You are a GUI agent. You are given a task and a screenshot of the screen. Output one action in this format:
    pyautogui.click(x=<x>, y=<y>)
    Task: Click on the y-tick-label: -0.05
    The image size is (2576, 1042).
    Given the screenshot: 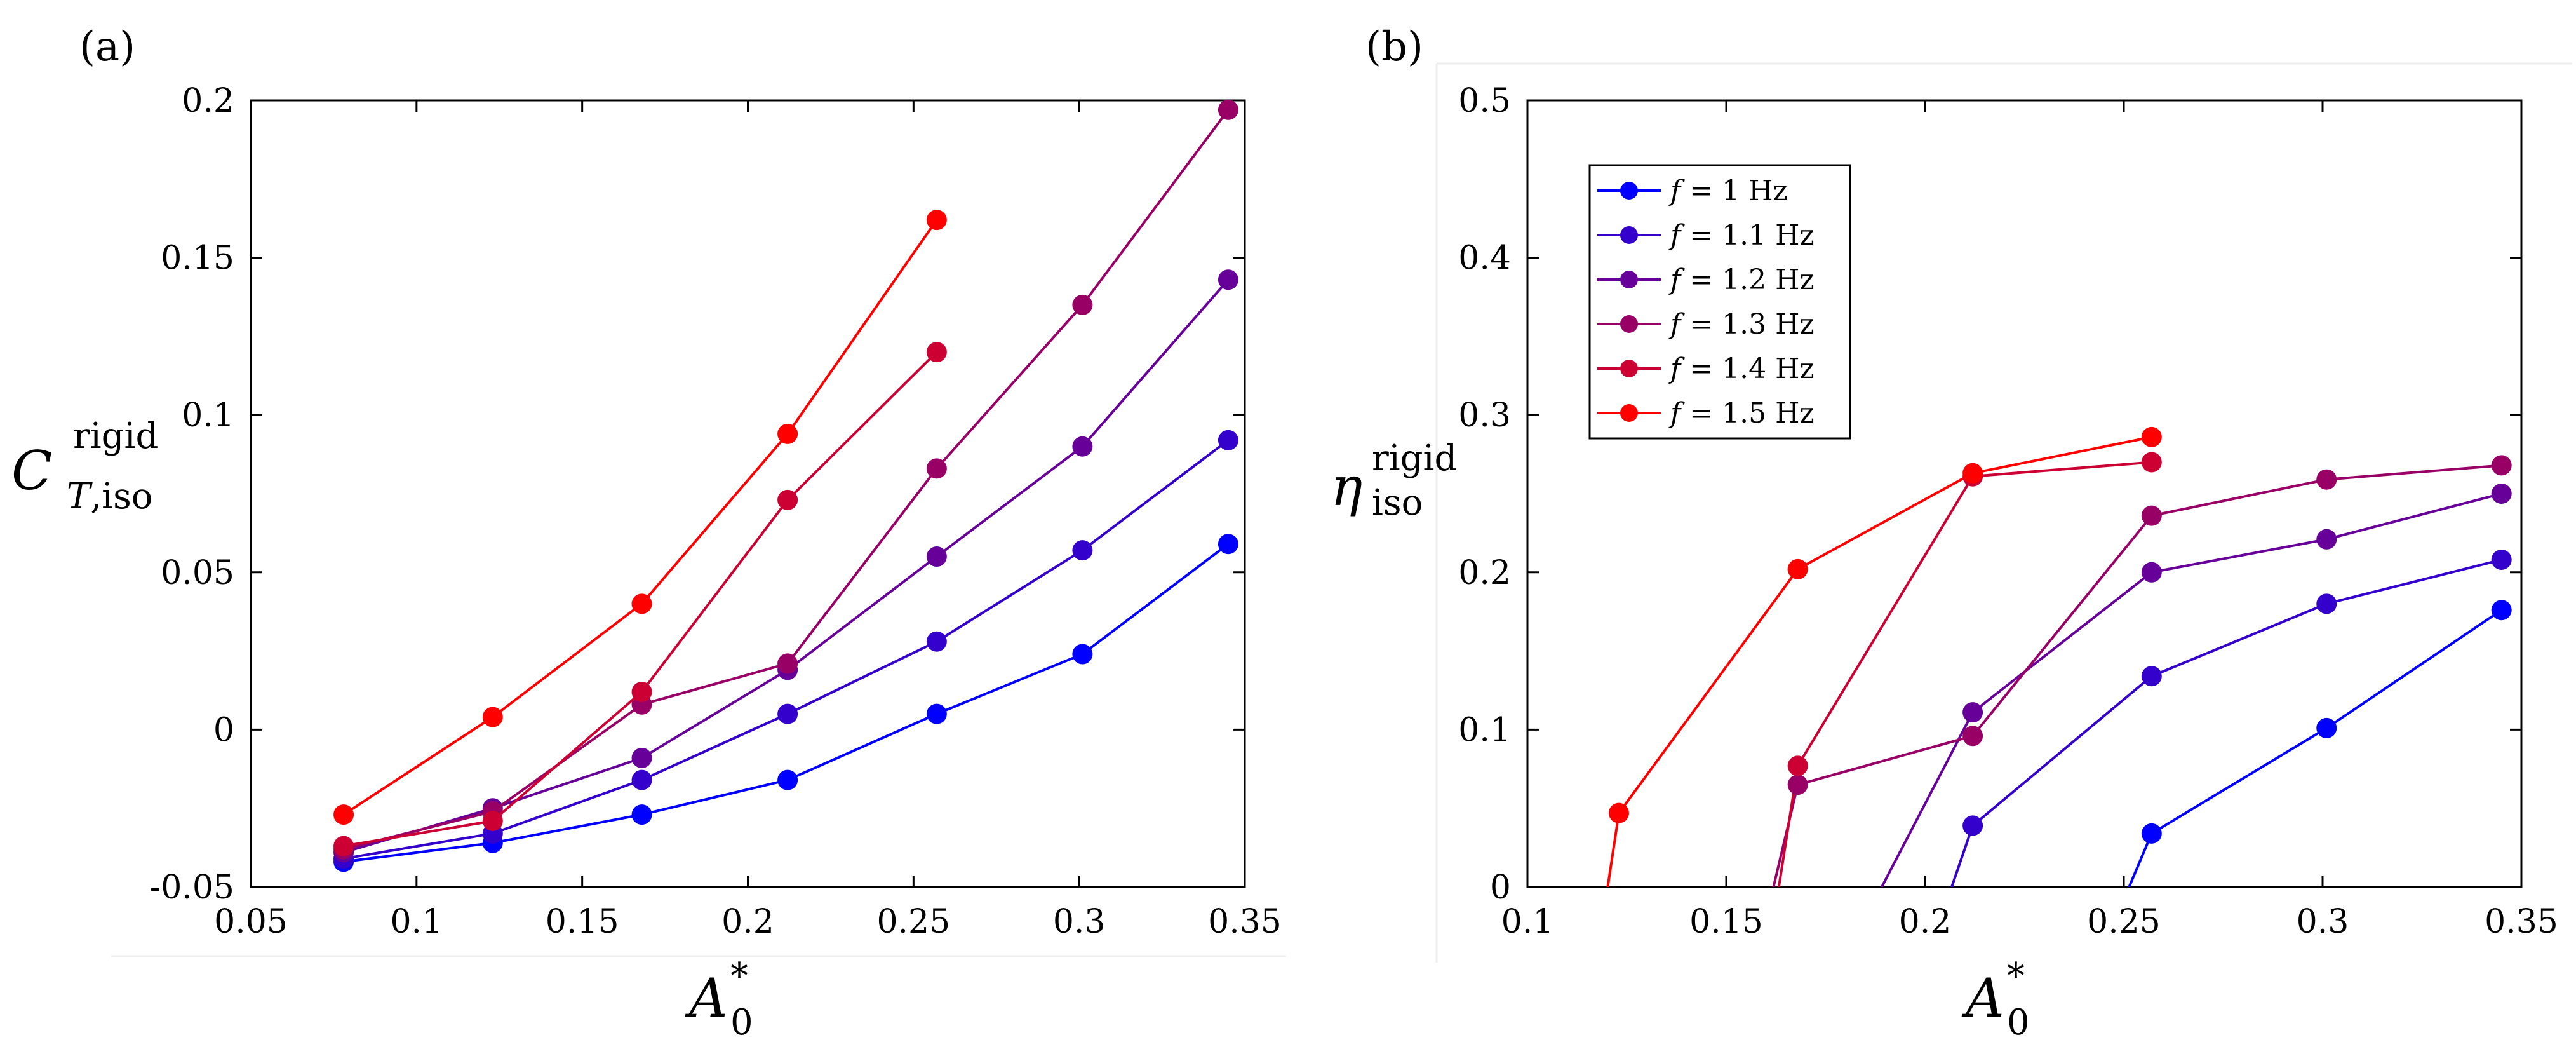 What is the action you would take?
    pyautogui.click(x=192, y=888)
    